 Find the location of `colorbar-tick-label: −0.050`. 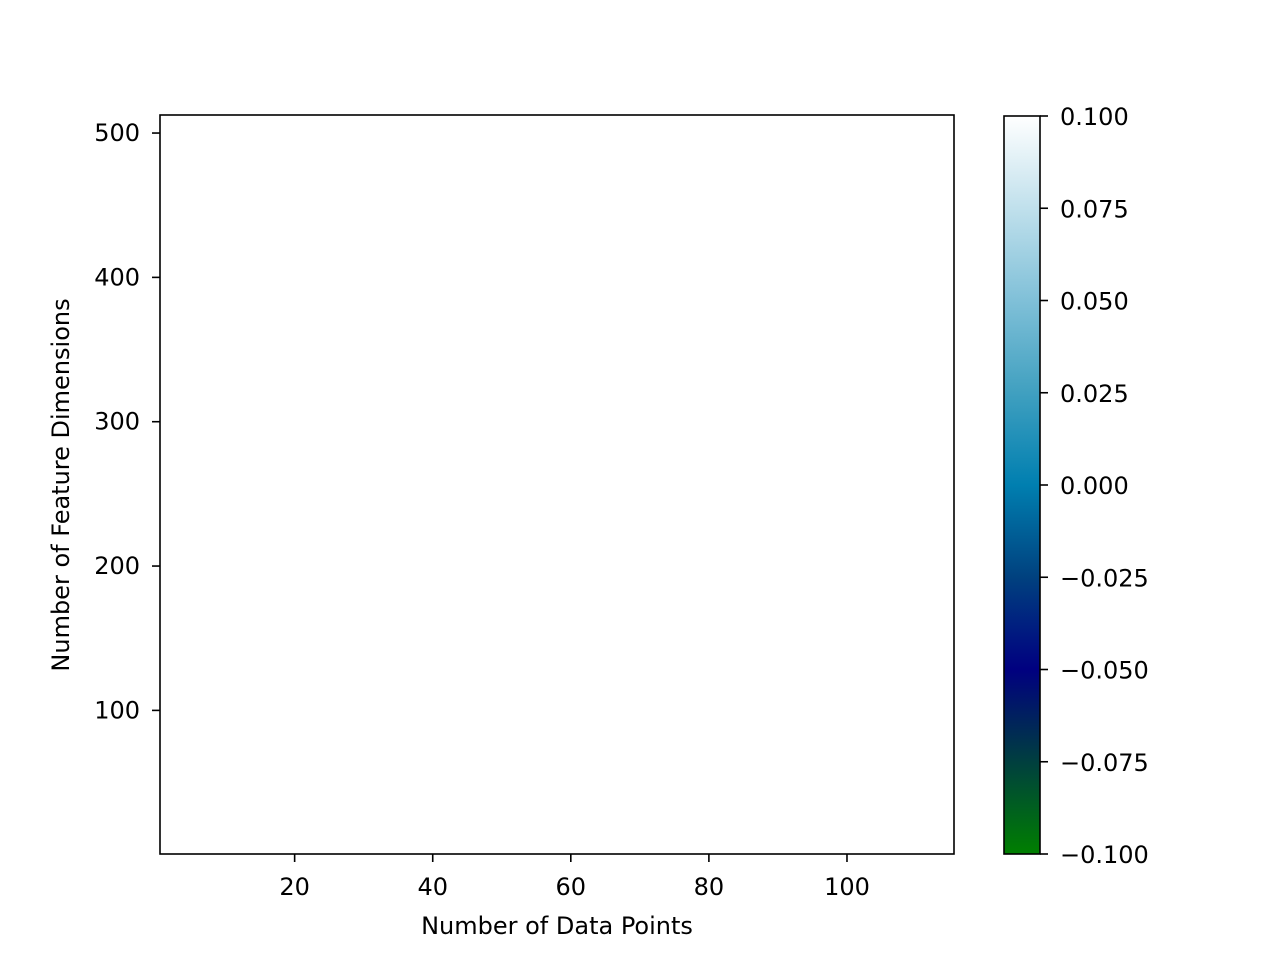

colorbar-tick-label: −0.050 is located at coordinates (1104, 671).